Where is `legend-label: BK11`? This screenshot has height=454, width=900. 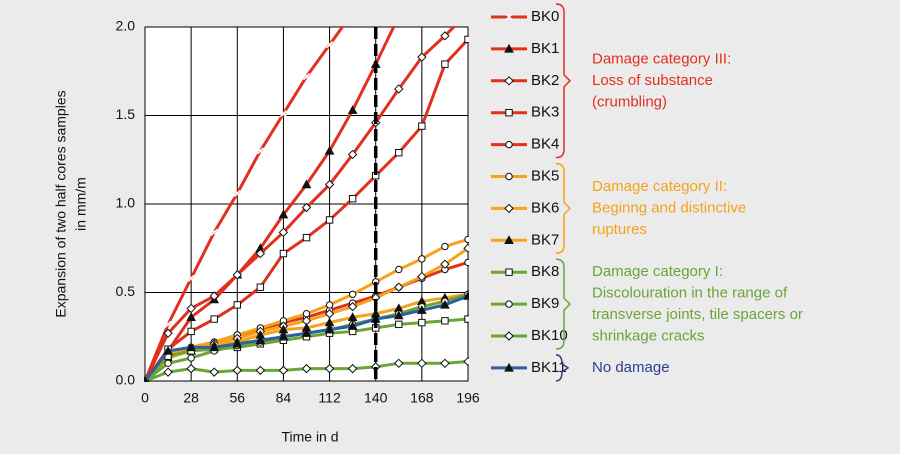
legend-label: BK11 is located at coordinates (549, 367).